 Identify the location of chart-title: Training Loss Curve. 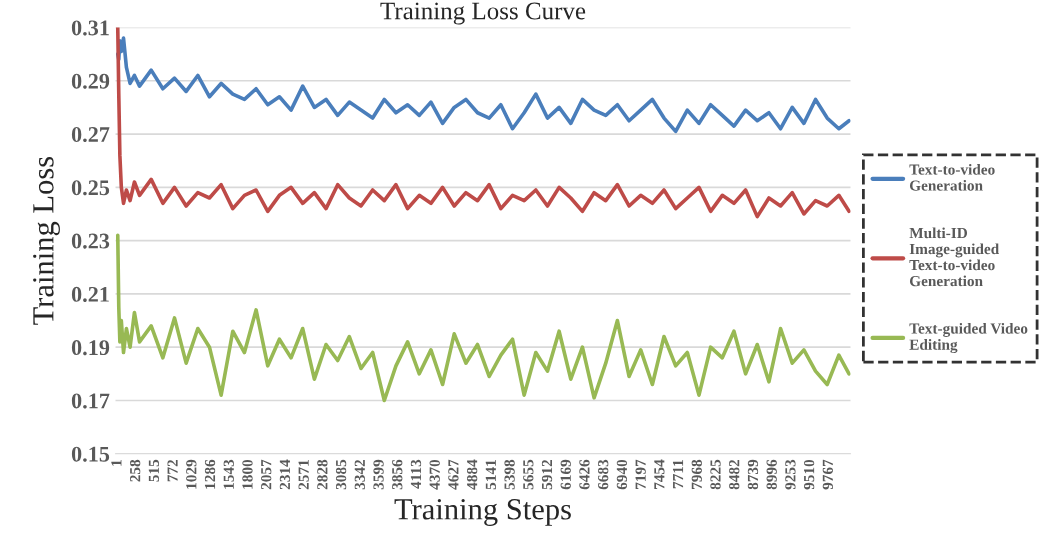
(483, 13).